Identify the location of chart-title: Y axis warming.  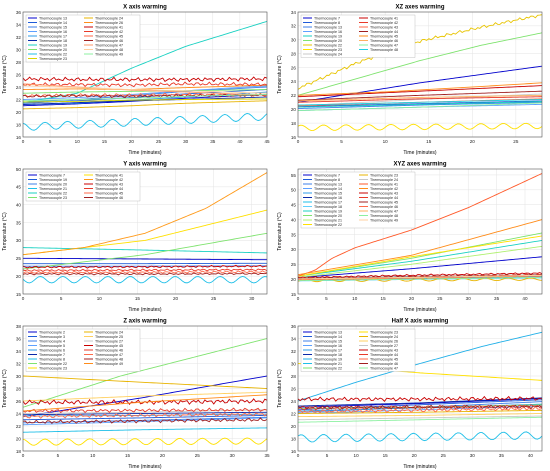
(145, 165).